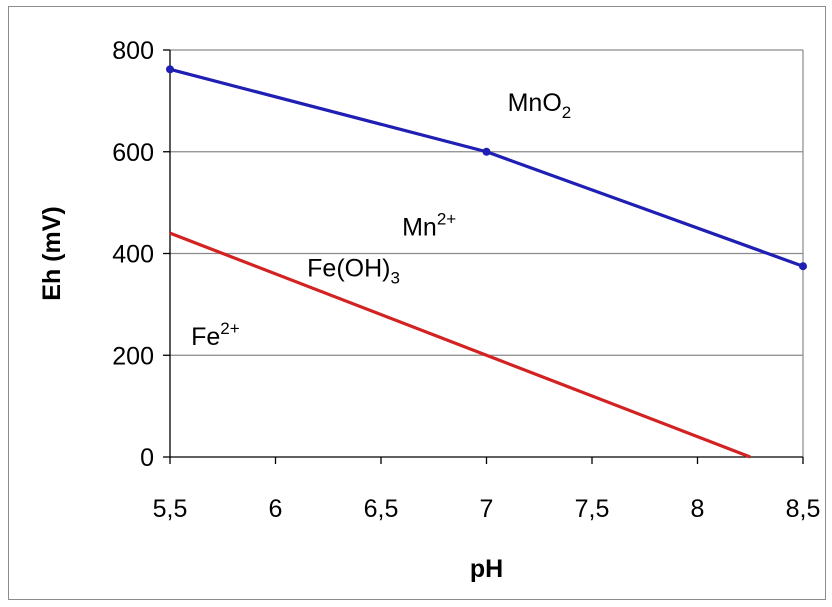  Describe the element at coordinates (52, 253) in the screenshot. I see `y-axis-label: Eh (mV)` at that location.